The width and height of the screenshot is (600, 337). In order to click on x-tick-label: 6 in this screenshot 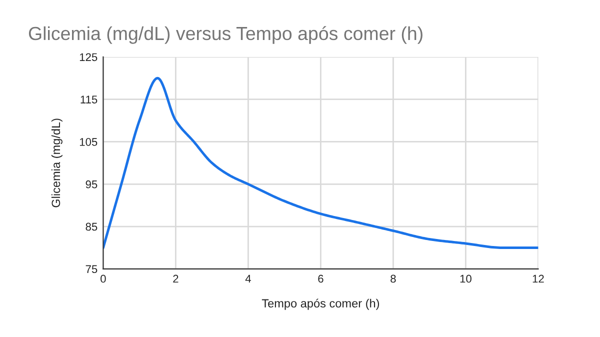, I will do `click(321, 278)`.